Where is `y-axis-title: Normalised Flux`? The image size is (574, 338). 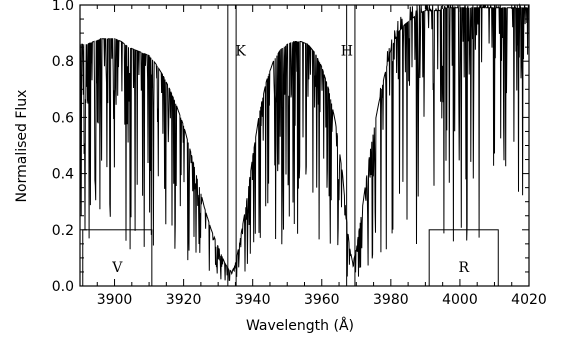 y-axis-title: Normalised Flux is located at coordinates (22, 146).